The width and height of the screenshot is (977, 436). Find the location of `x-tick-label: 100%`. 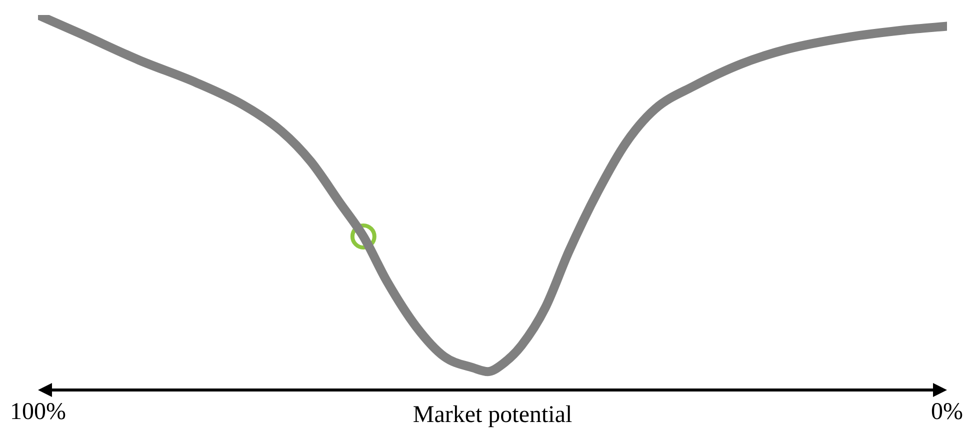

x-tick-label: 100% is located at coordinates (38, 412).